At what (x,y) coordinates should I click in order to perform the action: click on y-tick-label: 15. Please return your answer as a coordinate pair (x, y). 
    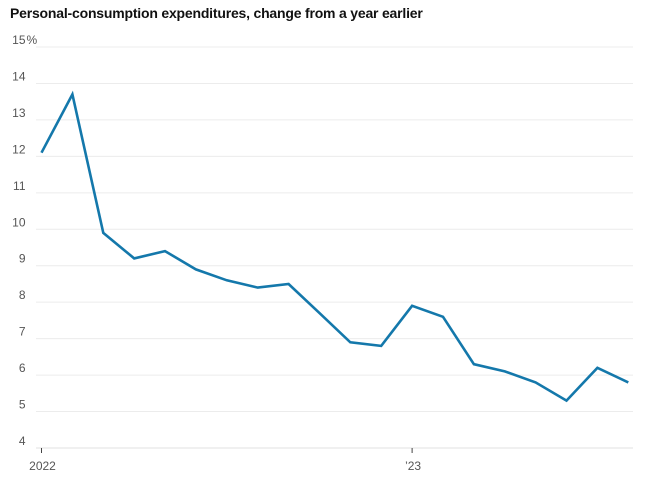
    Looking at the image, I should click on (19, 40).